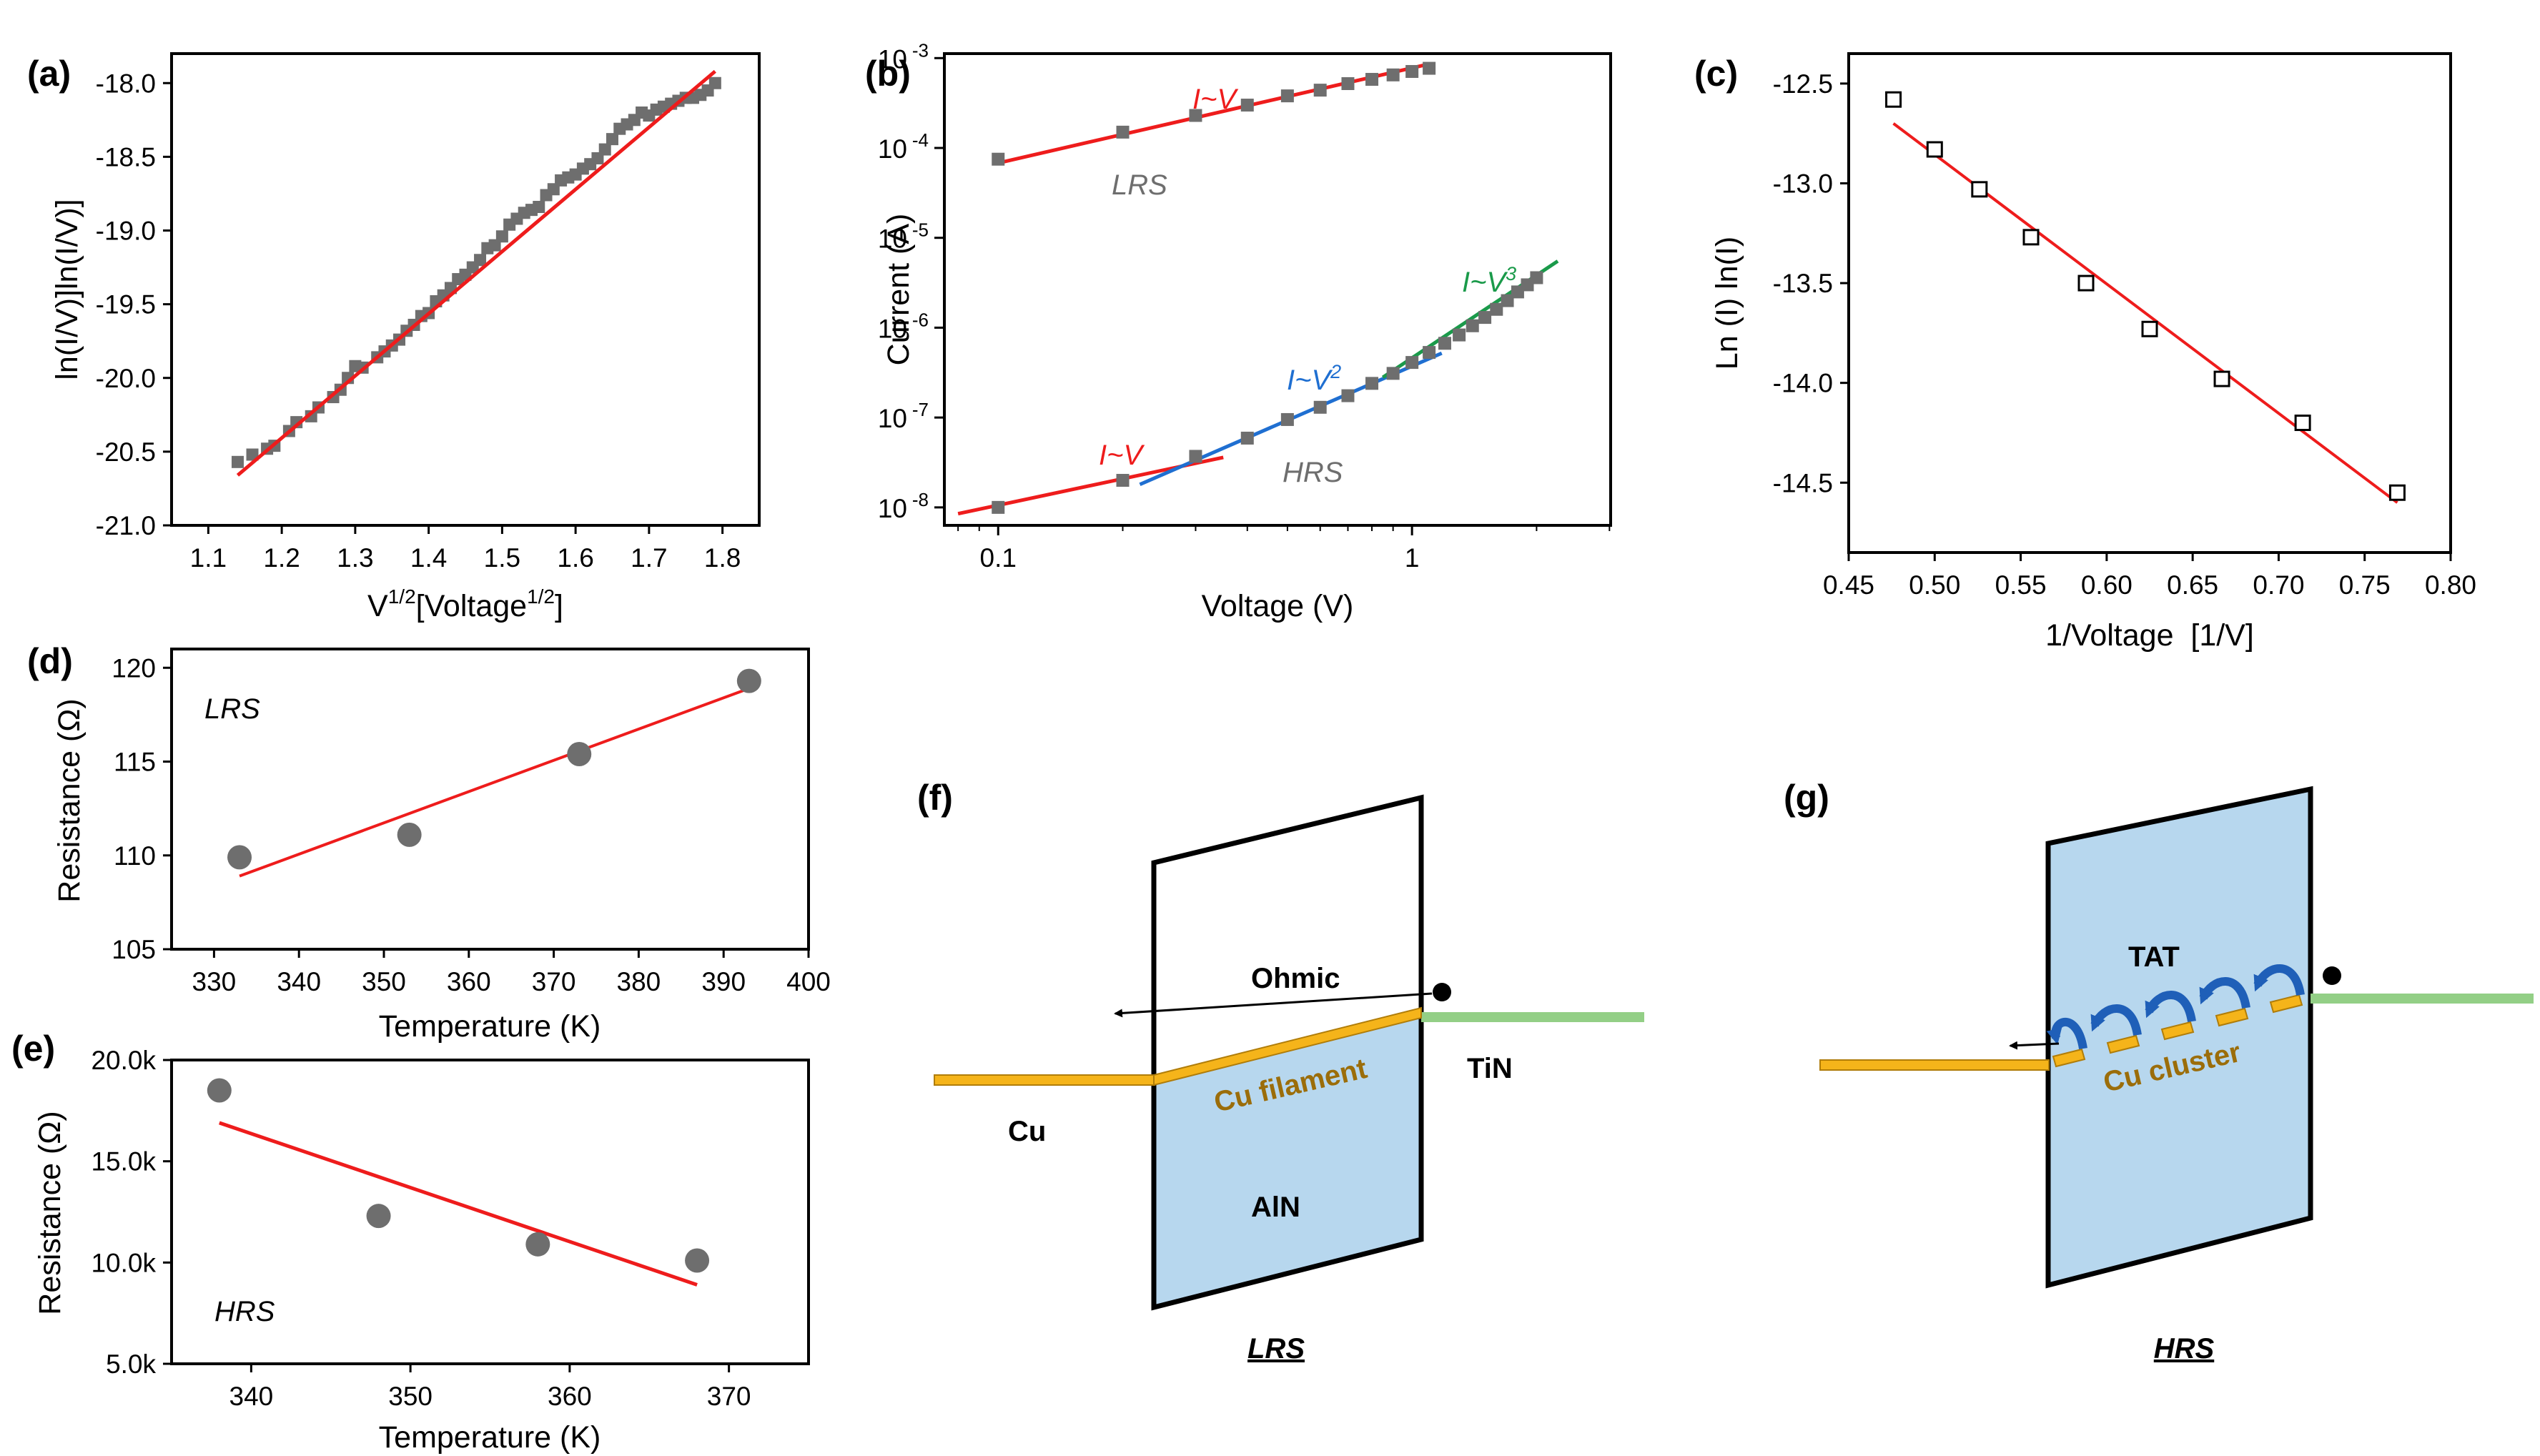 This screenshot has width=2540, height=1456. What do you see at coordinates (1213, 113) in the screenshot?
I see `fit-line-b` at bounding box center [1213, 113].